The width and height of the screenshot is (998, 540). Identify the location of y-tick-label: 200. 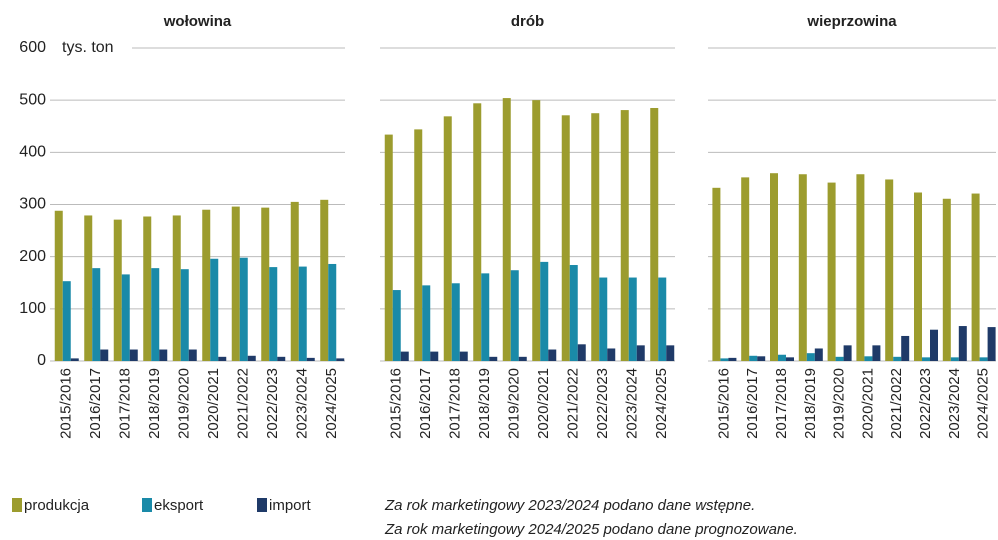
(32, 256).